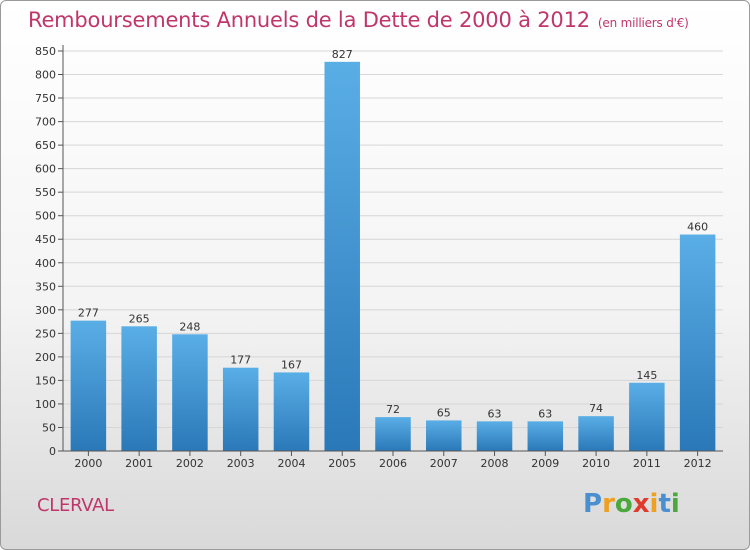 This screenshot has height=550, width=750. I want to click on logo-letter: x, so click(641, 504).